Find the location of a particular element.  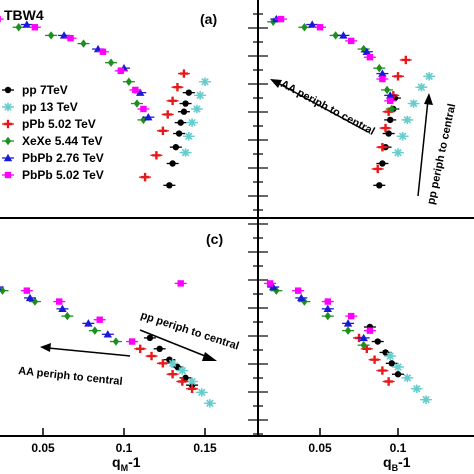

arrow-pp-bottom is located at coordinates (178, 345).